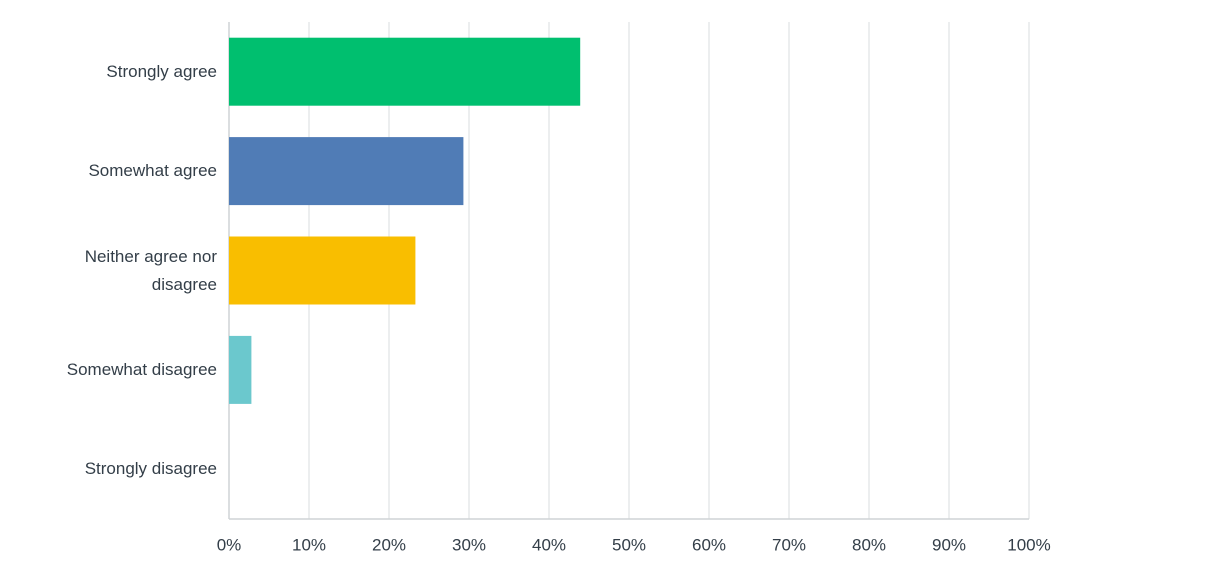 This screenshot has width=1206, height=579. Describe the element at coordinates (152, 171) in the screenshot. I see `y-tick-label: Somewhat agree` at that location.